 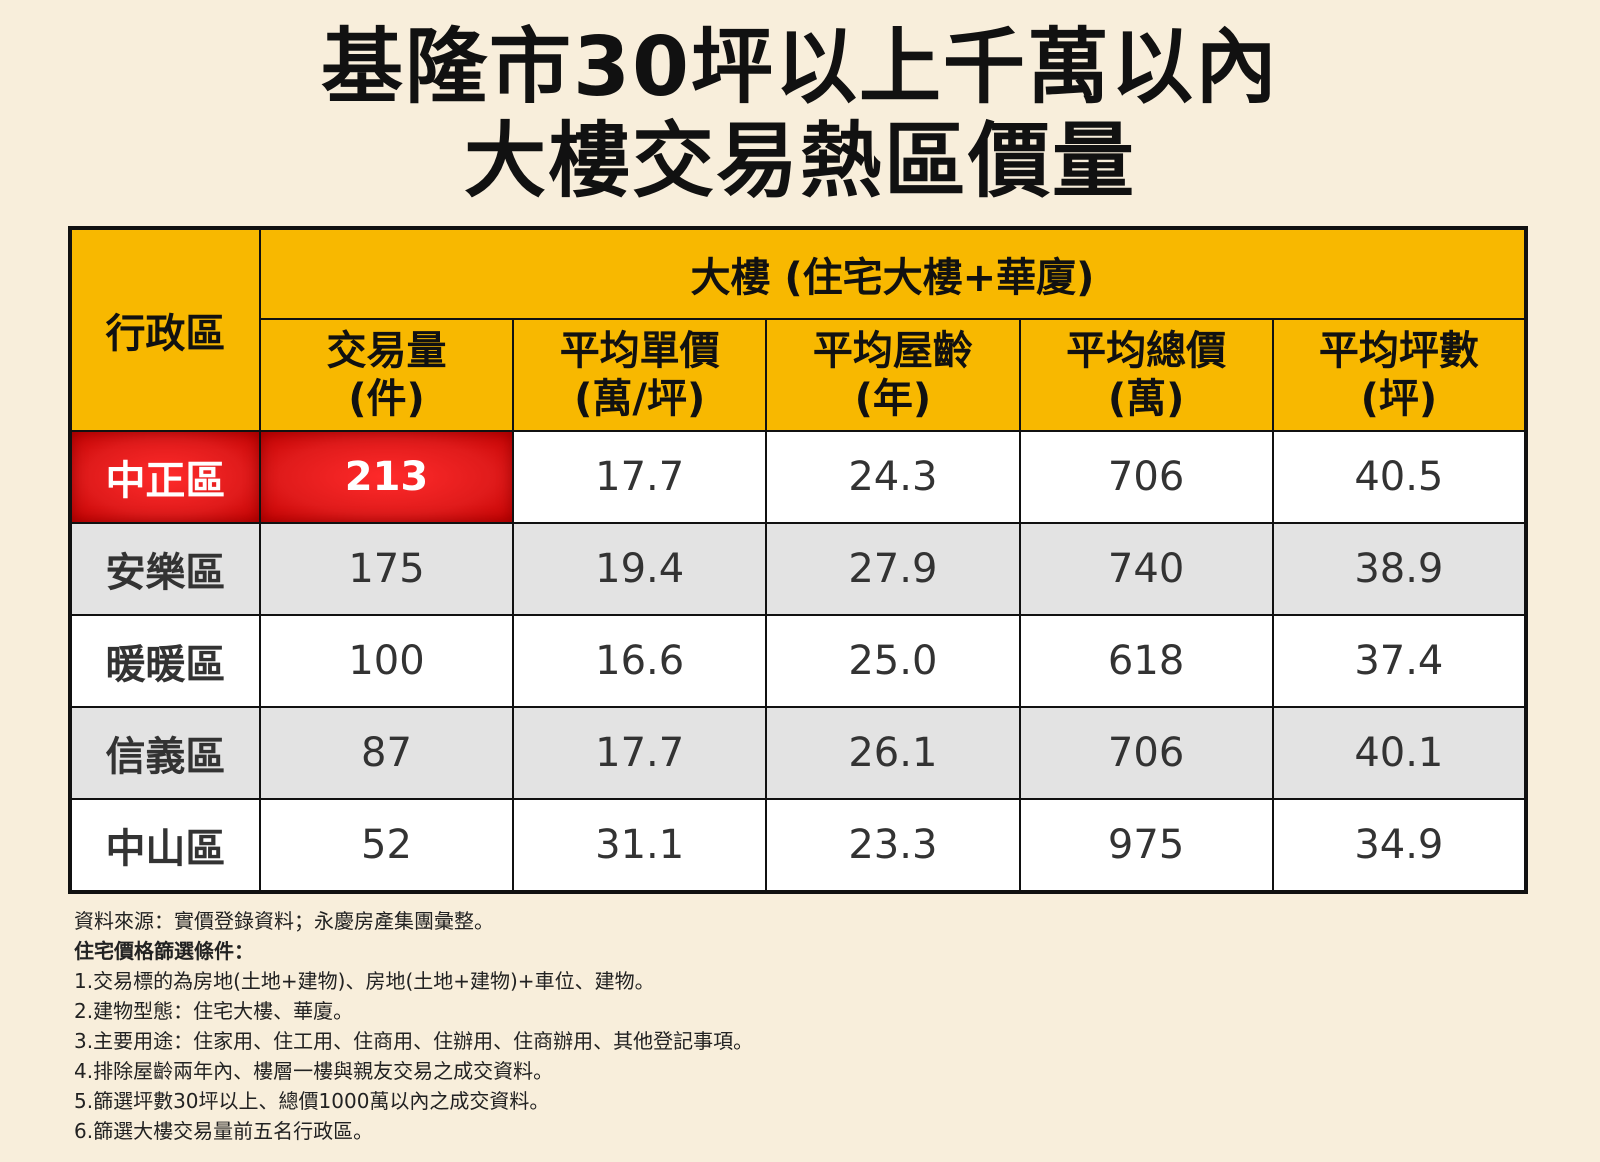 I want to click on table-row: 信義區 87 17.7 26.1 706 40.1, so click(x=798, y=753).